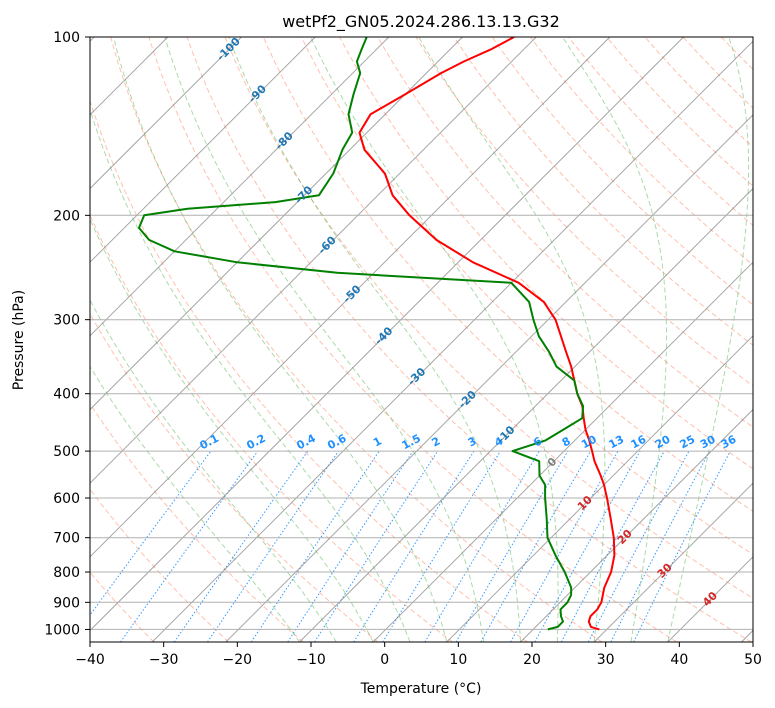 The width and height of the screenshot is (775, 708). I want to click on y-tick-label: 400, so click(66, 395).